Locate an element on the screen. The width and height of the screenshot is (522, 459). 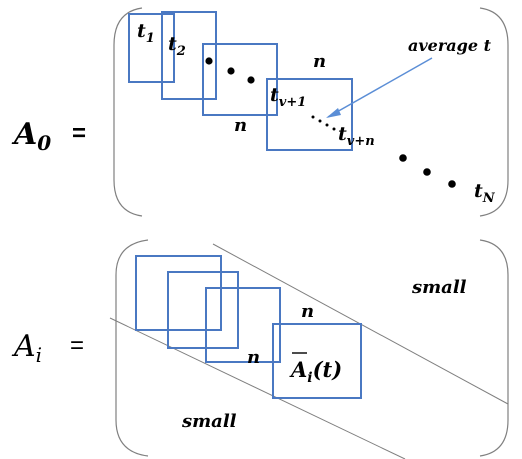
region-label-lower: small is located at coordinates (209, 421).